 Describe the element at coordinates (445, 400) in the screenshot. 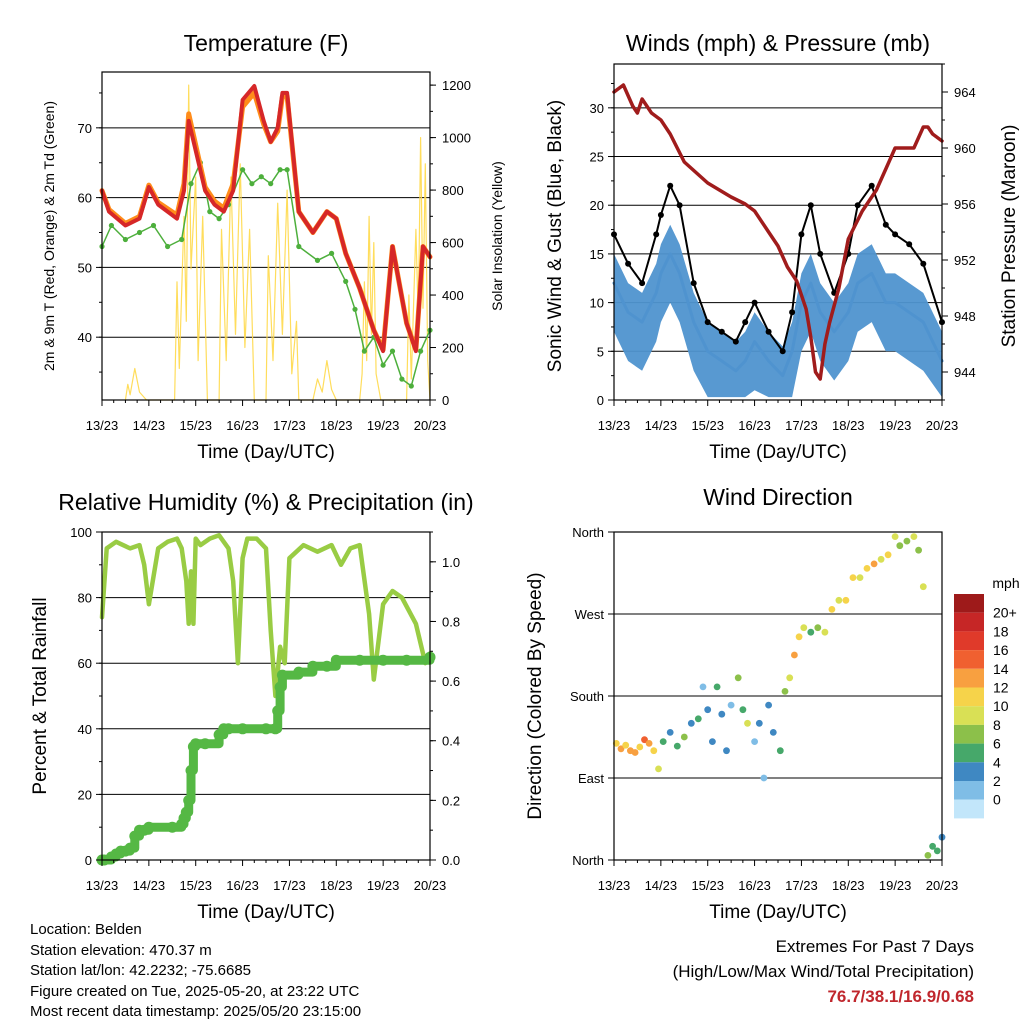

I see `temperature-ytick-label-right-0: 0` at that location.